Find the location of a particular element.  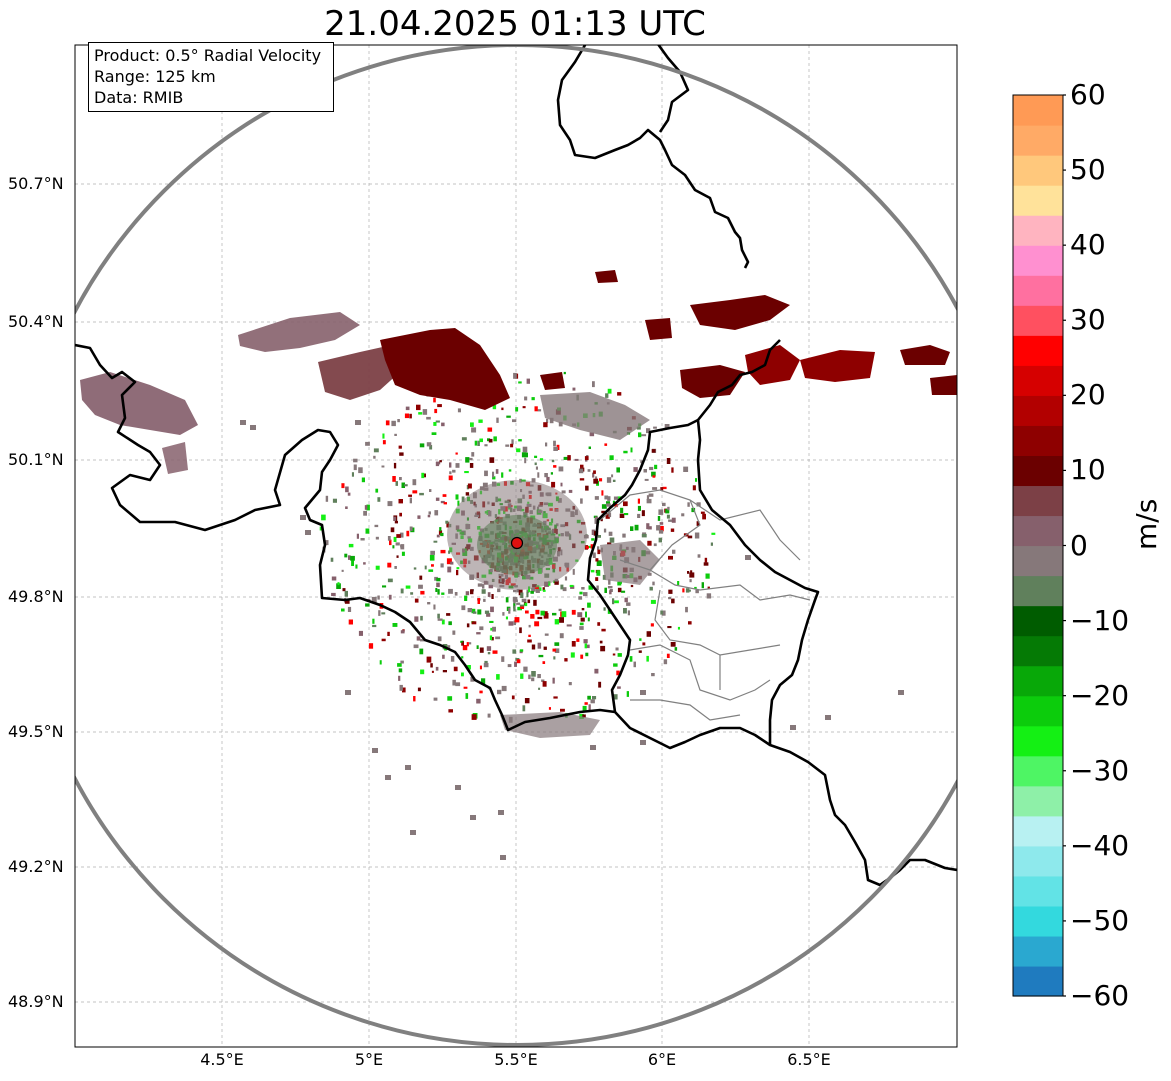

colorbar-tick-label: 50 is located at coordinates (1088, 170).